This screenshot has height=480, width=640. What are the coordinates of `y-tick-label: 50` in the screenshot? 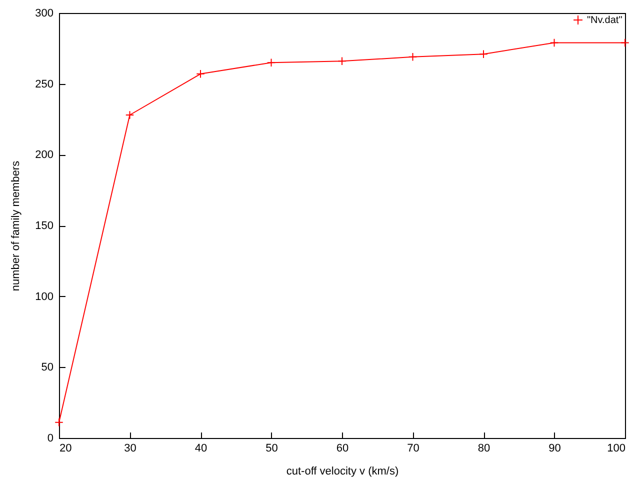 It's located at (47, 368).